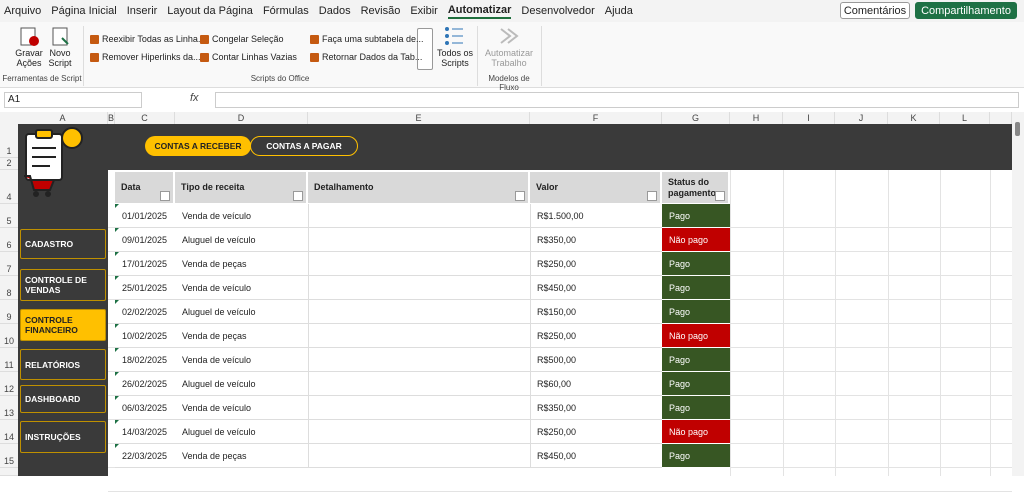 The height and width of the screenshot is (492, 1024). What do you see at coordinates (63, 437) in the screenshot?
I see `nav-item: INSTRUÇÕES` at bounding box center [63, 437].